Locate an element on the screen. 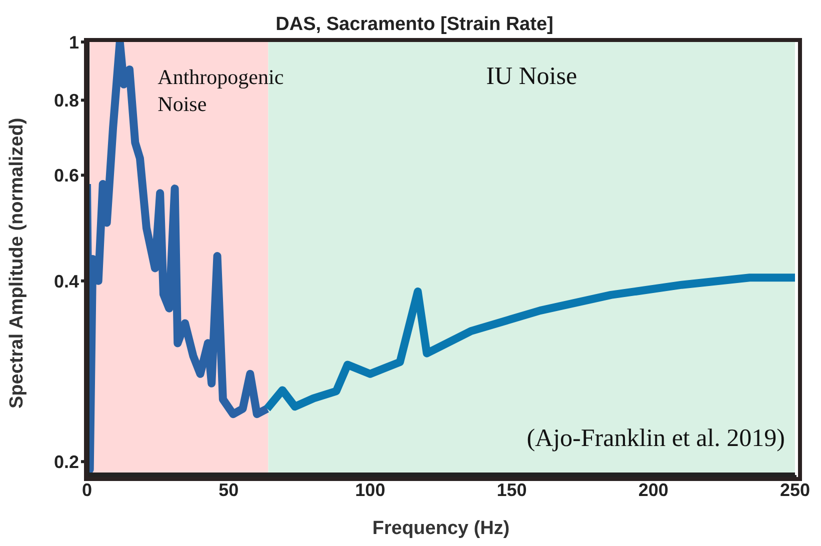  x-tick-label: 0 is located at coordinates (87, 490).